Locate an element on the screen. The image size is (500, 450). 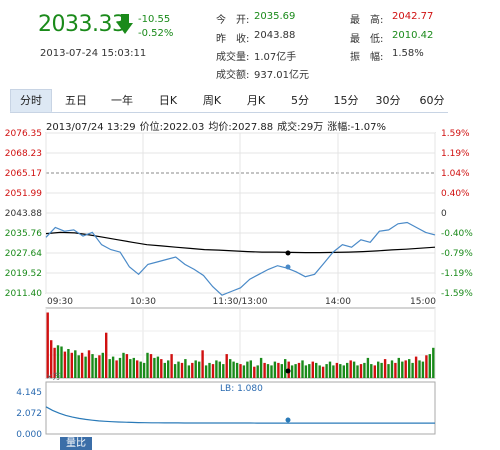
prev-close-value: 2043.88 is located at coordinates (275, 35).